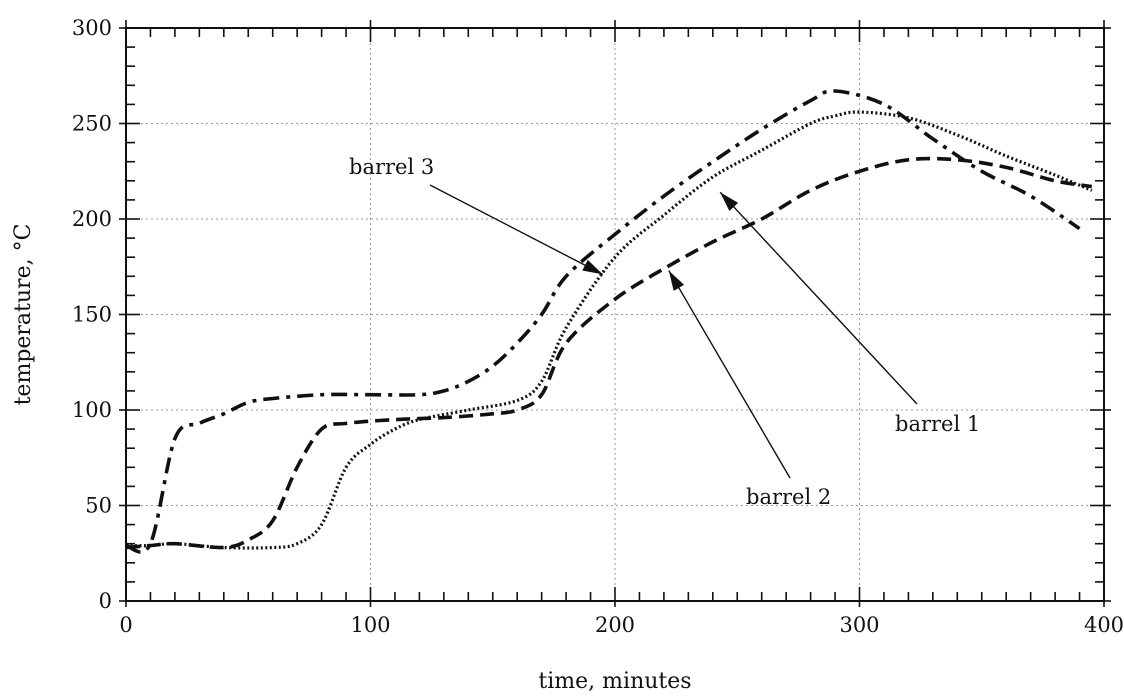 Image resolution: width=1124 pixels, height=696 pixels. Describe the element at coordinates (614, 681) in the screenshot. I see `x-axis-title: time, minutes` at that location.